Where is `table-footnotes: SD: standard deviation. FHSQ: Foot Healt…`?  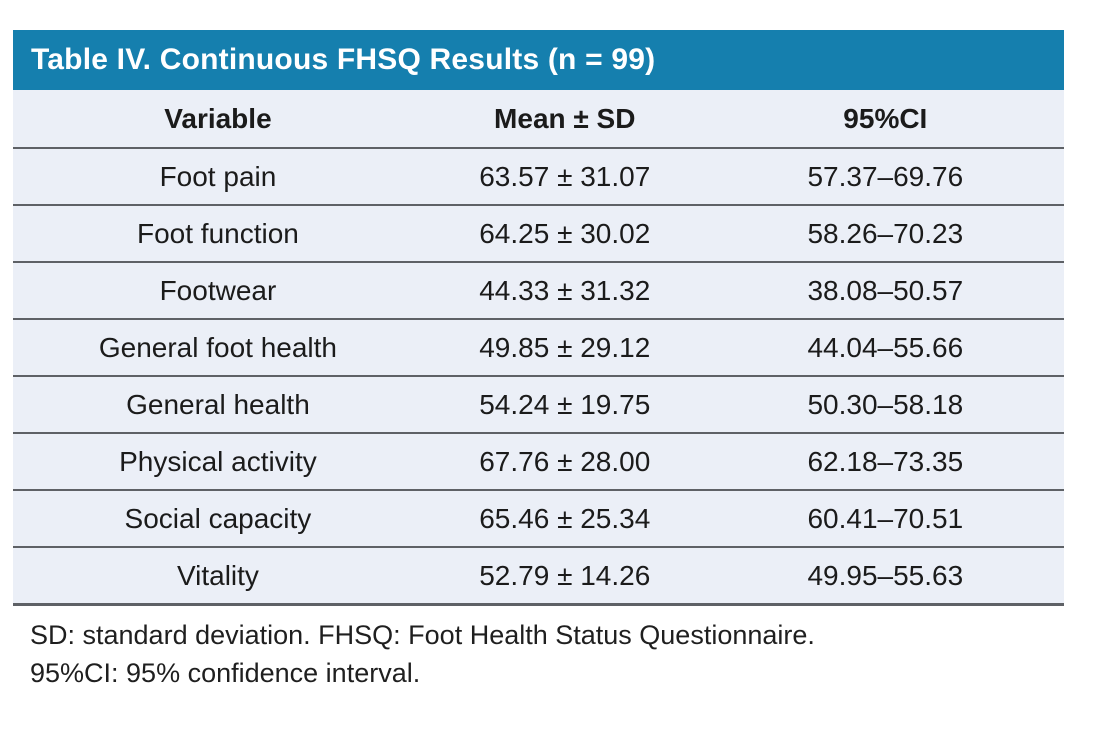
table-footnotes: SD: standard deviation. FHSQ: Foot Healt… is located at coordinates (422, 654).